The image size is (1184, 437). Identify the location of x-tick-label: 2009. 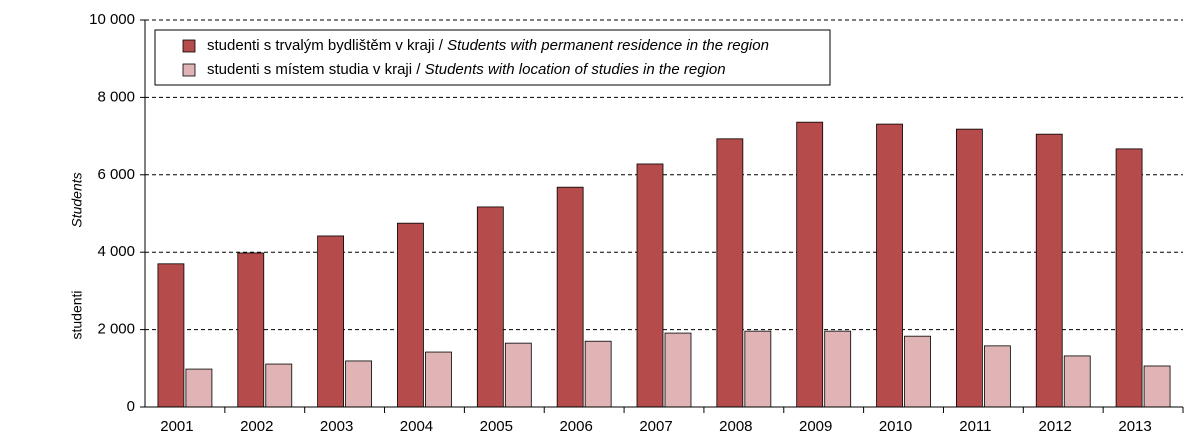
(815, 426).